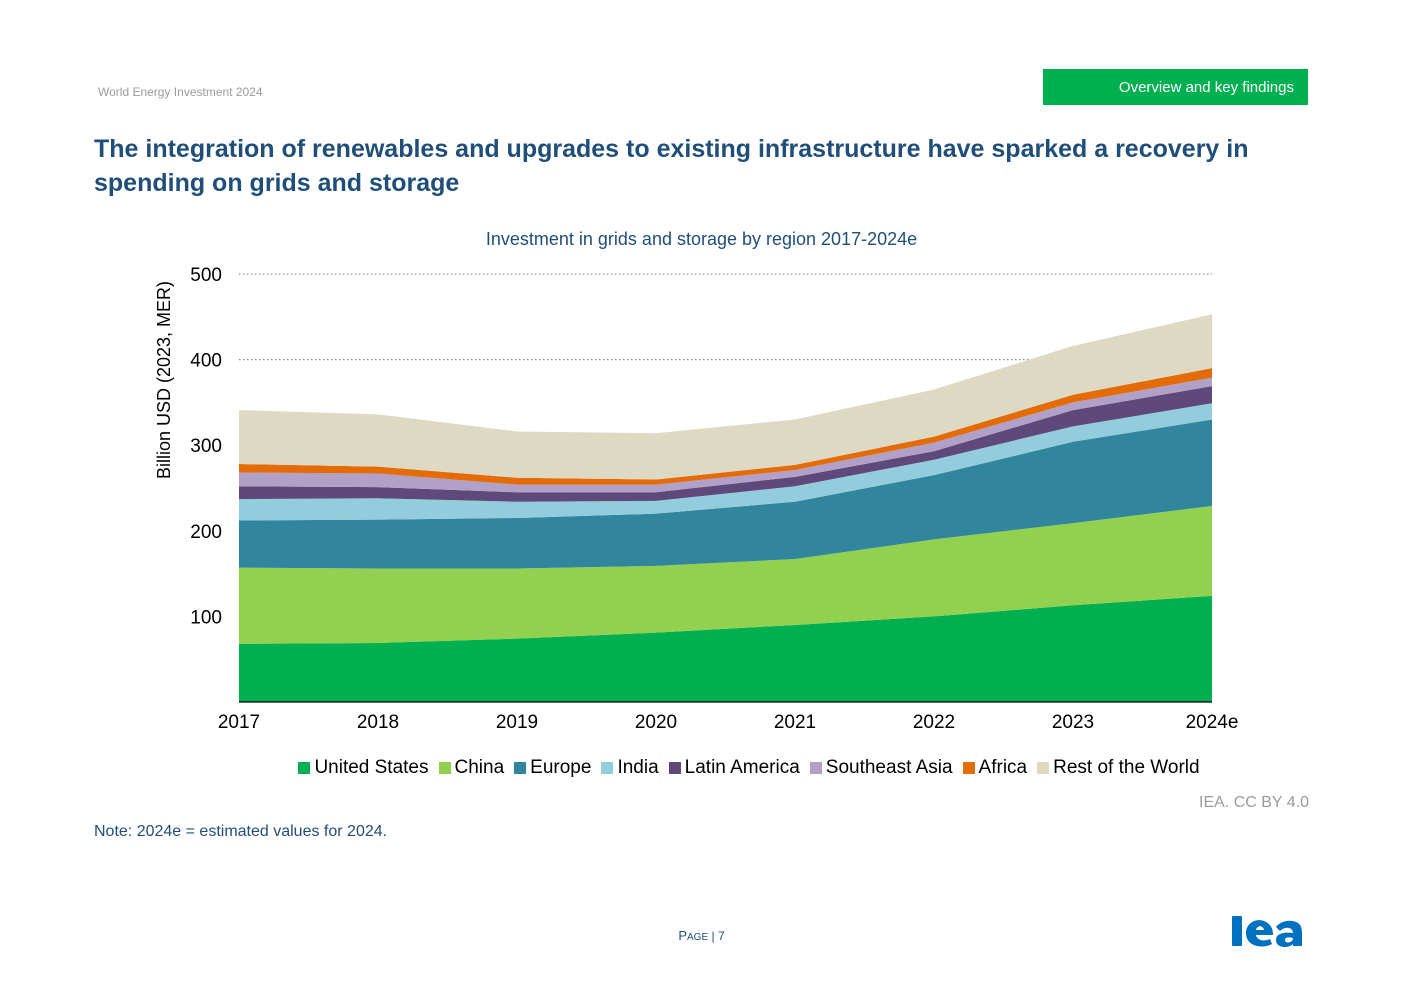 This screenshot has height=992, width=1403. I want to click on x-tick-label: 2023, so click(1073, 722).